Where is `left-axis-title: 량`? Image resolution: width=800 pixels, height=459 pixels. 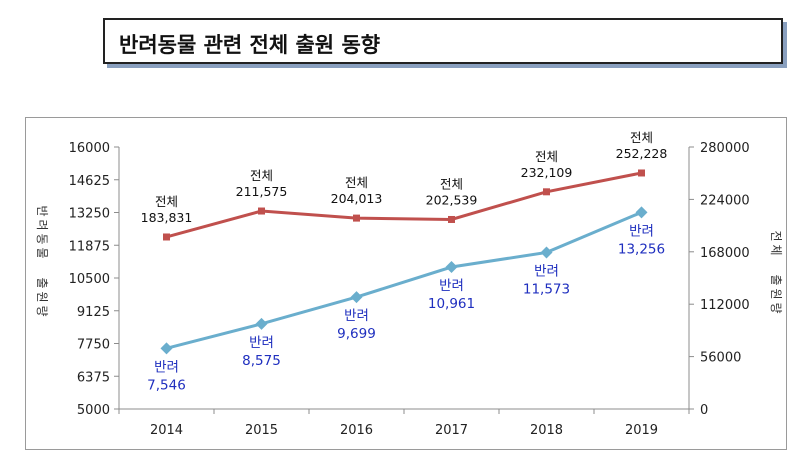
left-axis-title: 량 is located at coordinates (42, 310).